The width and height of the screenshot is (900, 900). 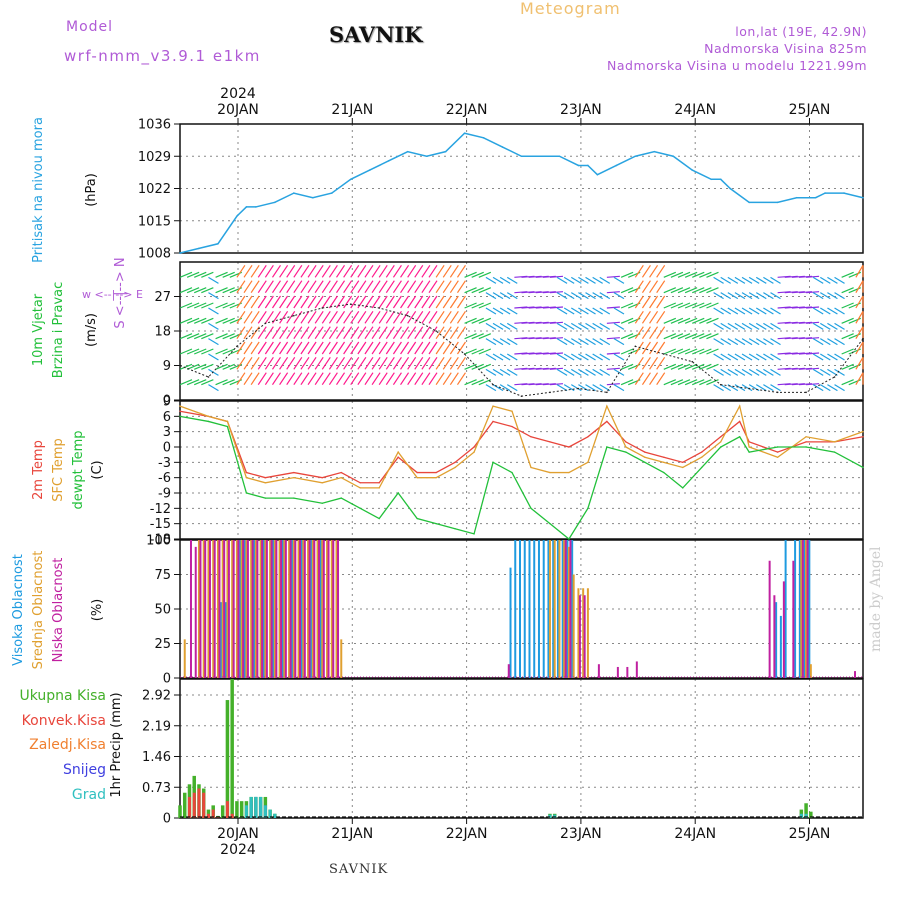 I want to click on y-tick-label: 9, so click(x=167, y=366).